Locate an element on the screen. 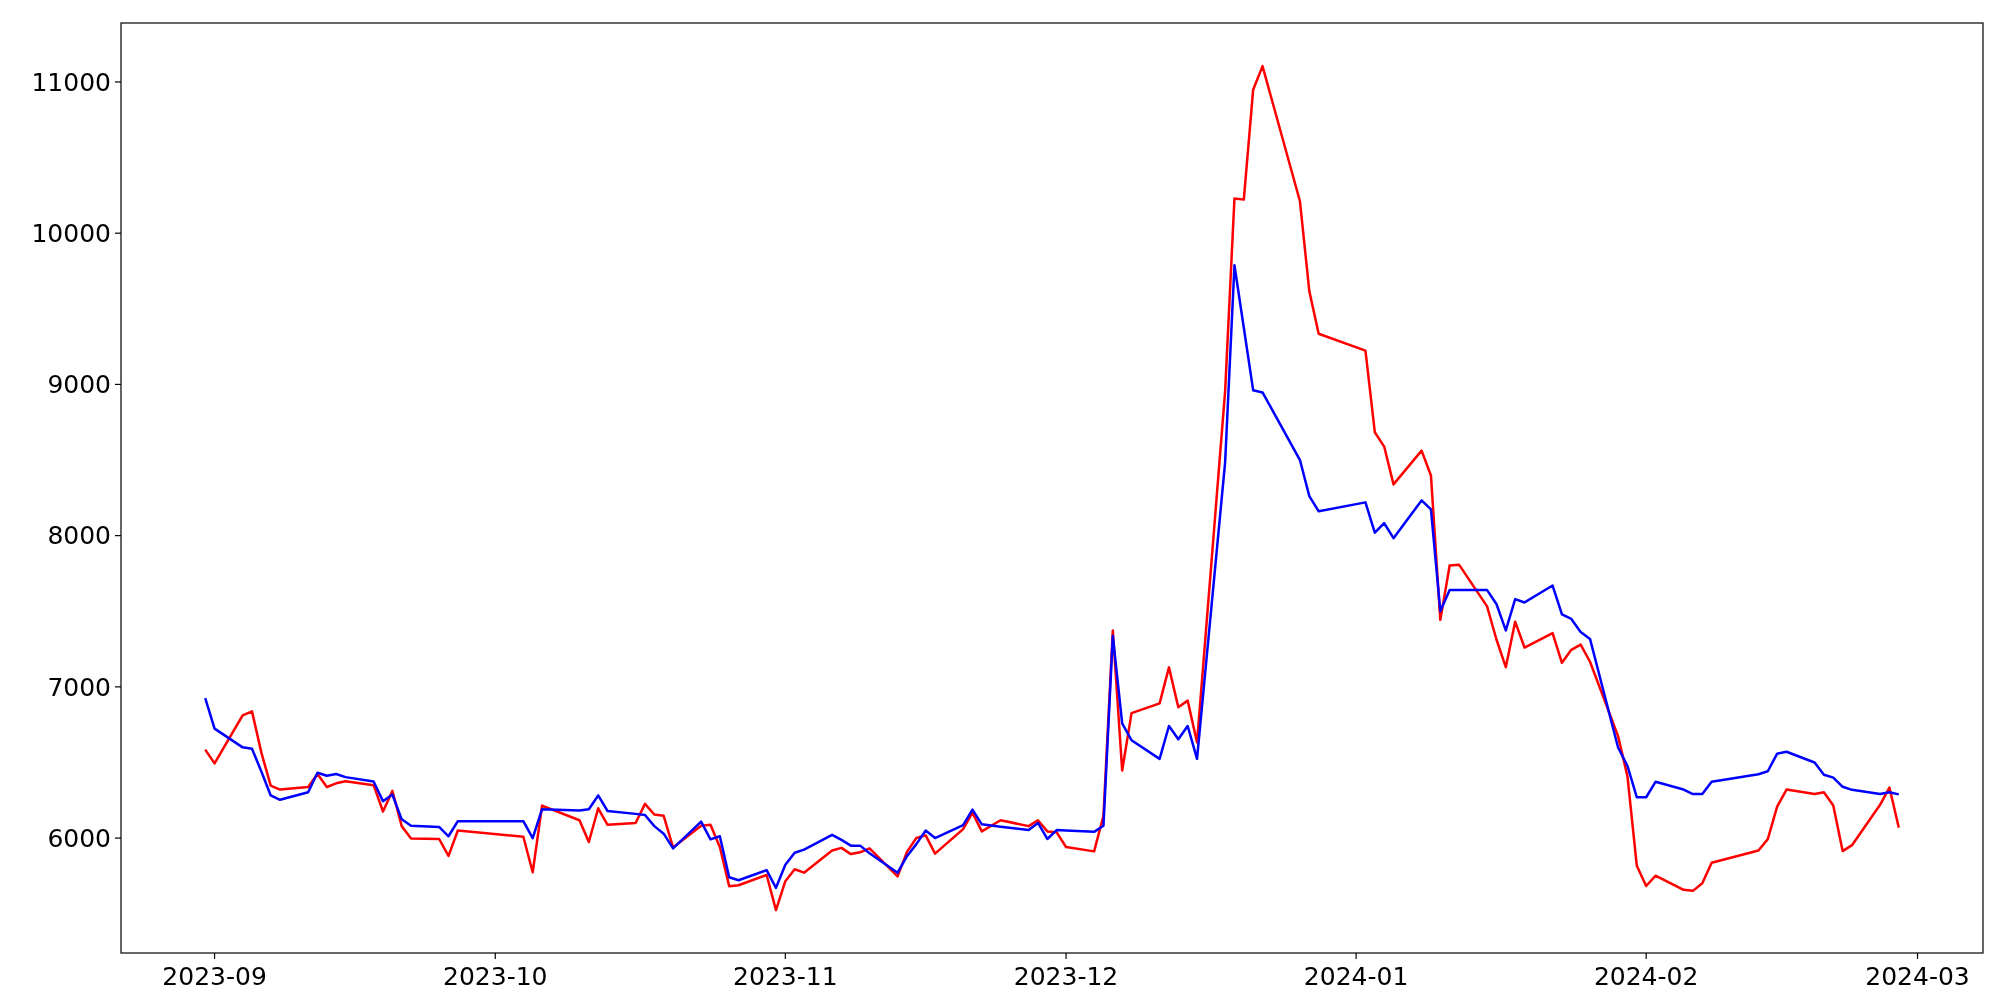 The height and width of the screenshot is (1000, 2000). y-tick-label: 6000 is located at coordinates (79, 838).